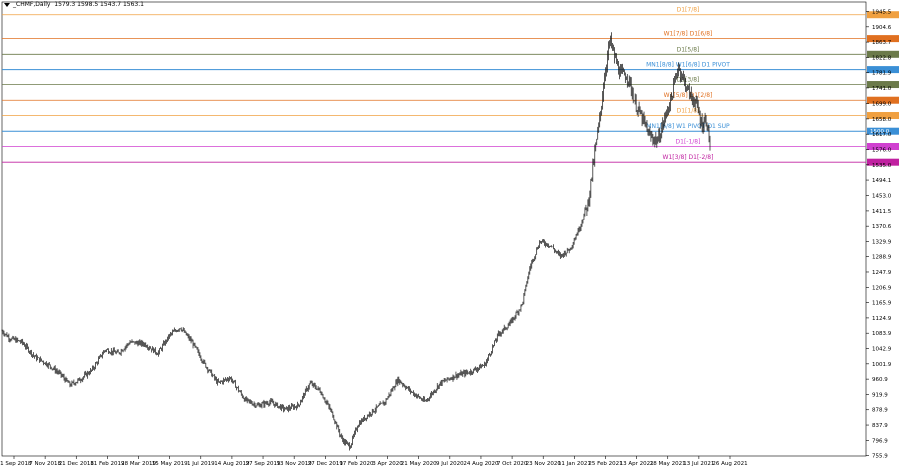 Image resolution: width=900 pixels, height=468 pixels. Describe the element at coordinates (882, 58) in the screenshot. I see `price-tick-label: 1822.8` at that location.